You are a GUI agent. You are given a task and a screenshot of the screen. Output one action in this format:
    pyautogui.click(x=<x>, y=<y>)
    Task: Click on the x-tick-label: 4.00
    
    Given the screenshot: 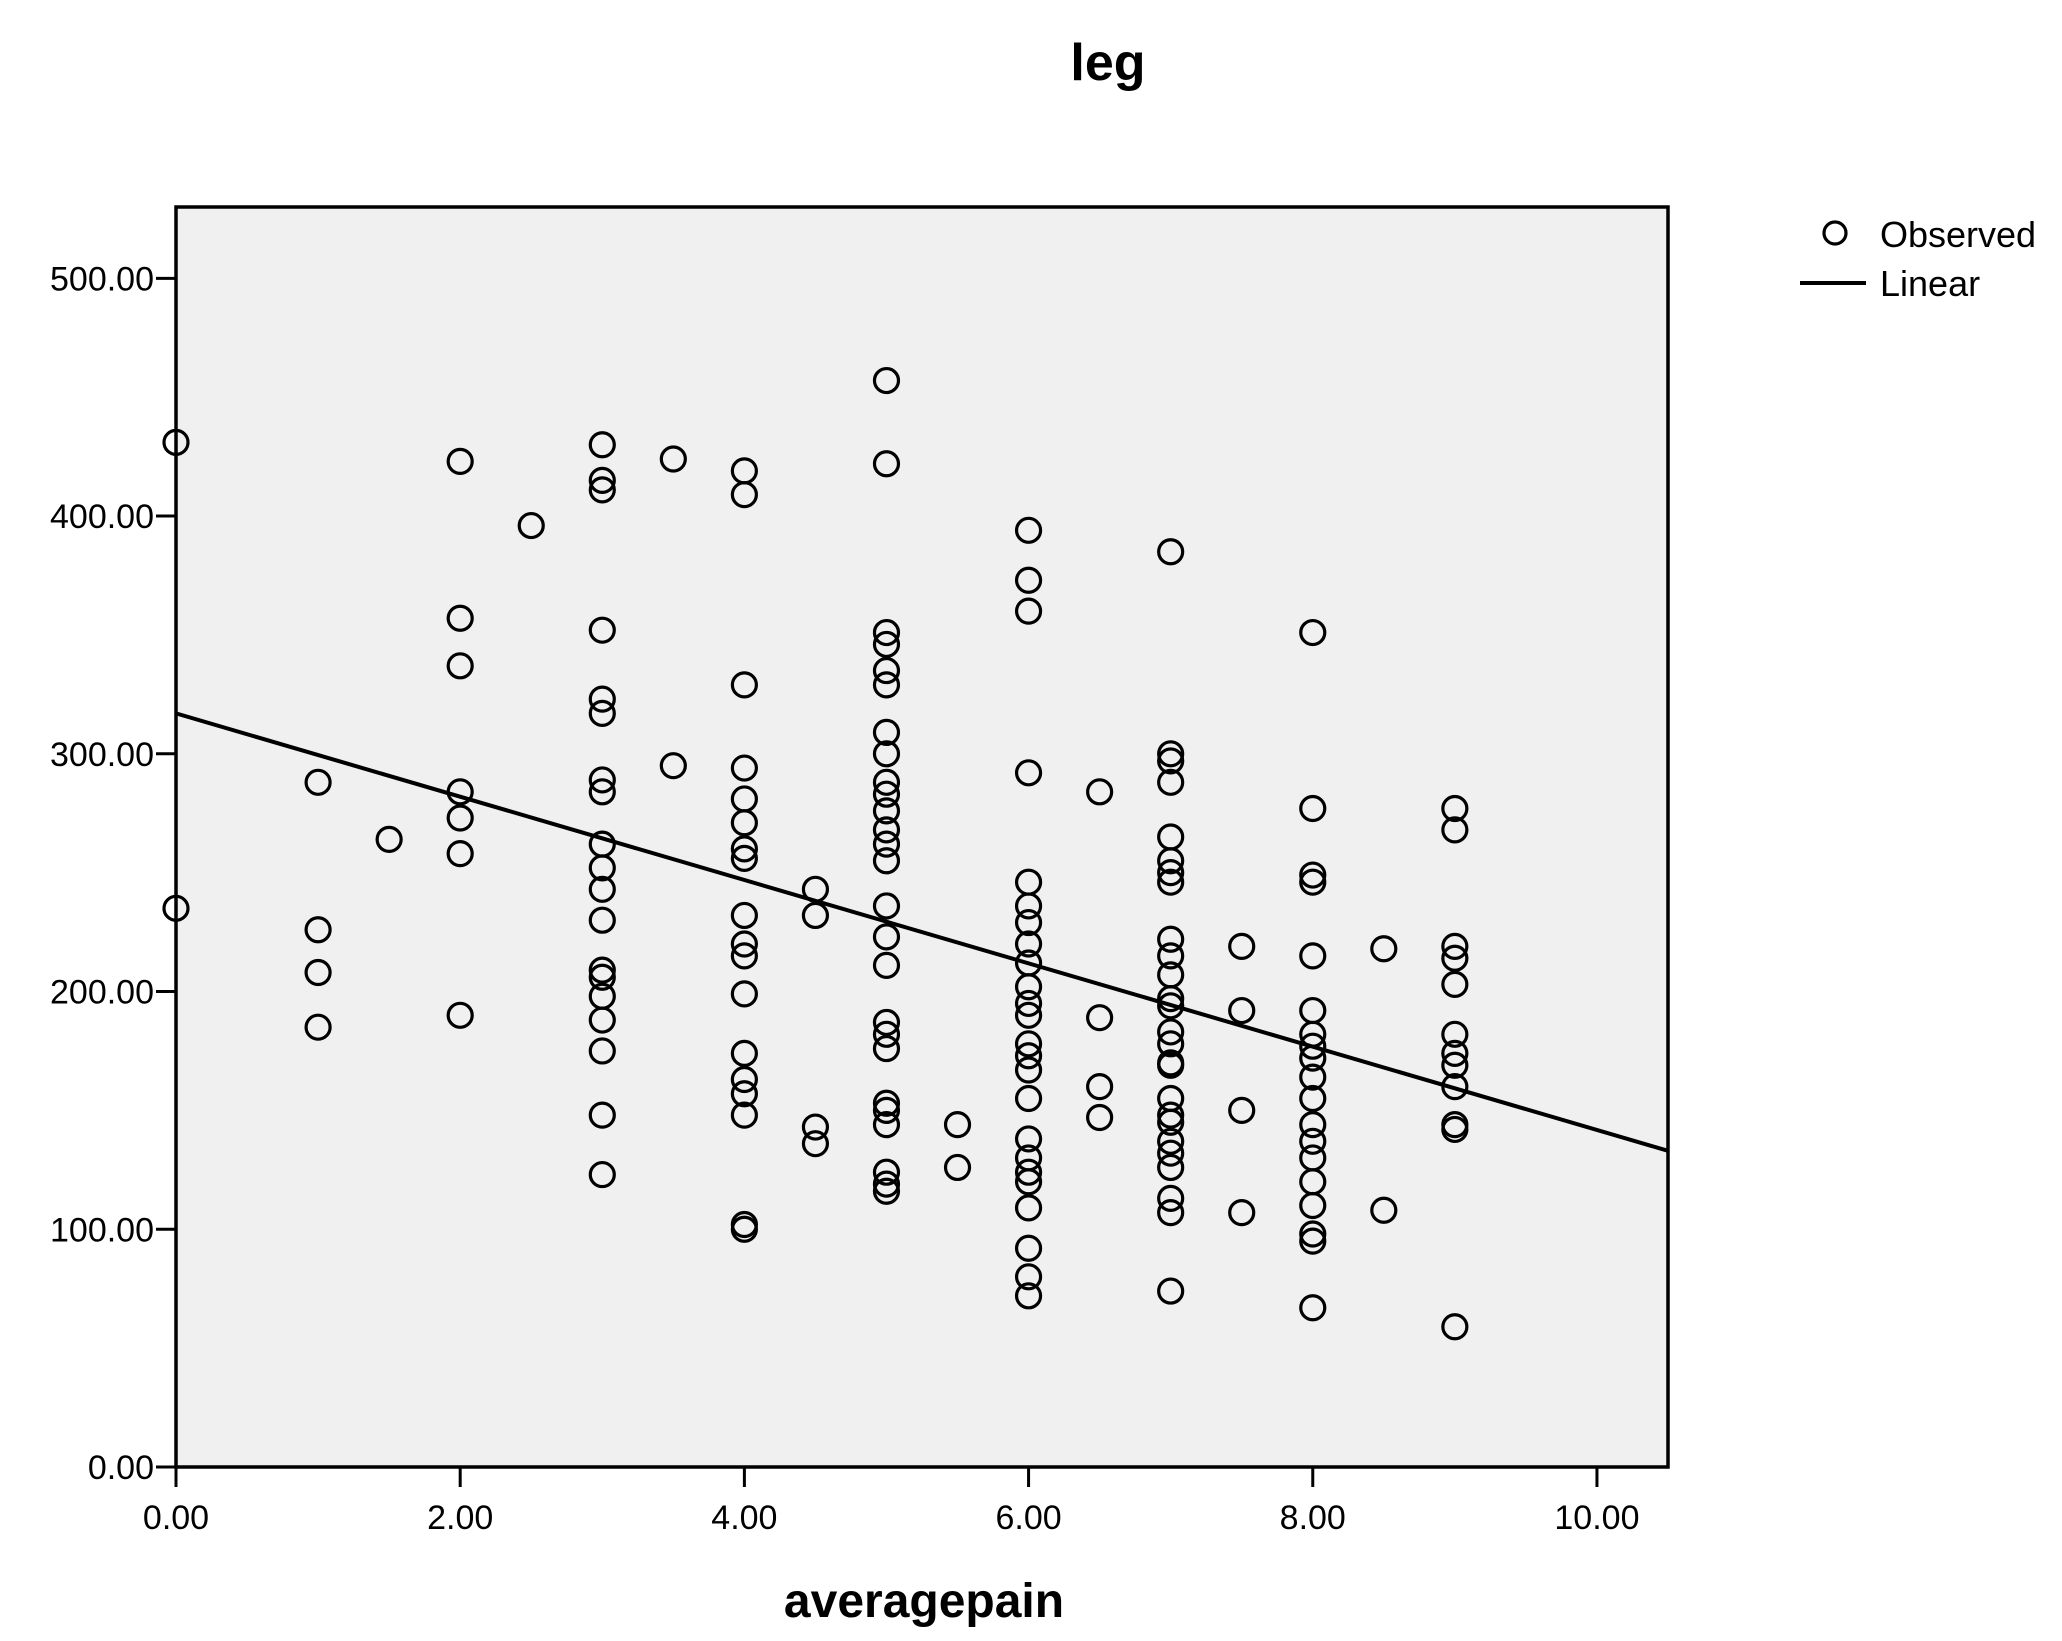 What is the action you would take?
    pyautogui.click(x=744, y=1518)
    